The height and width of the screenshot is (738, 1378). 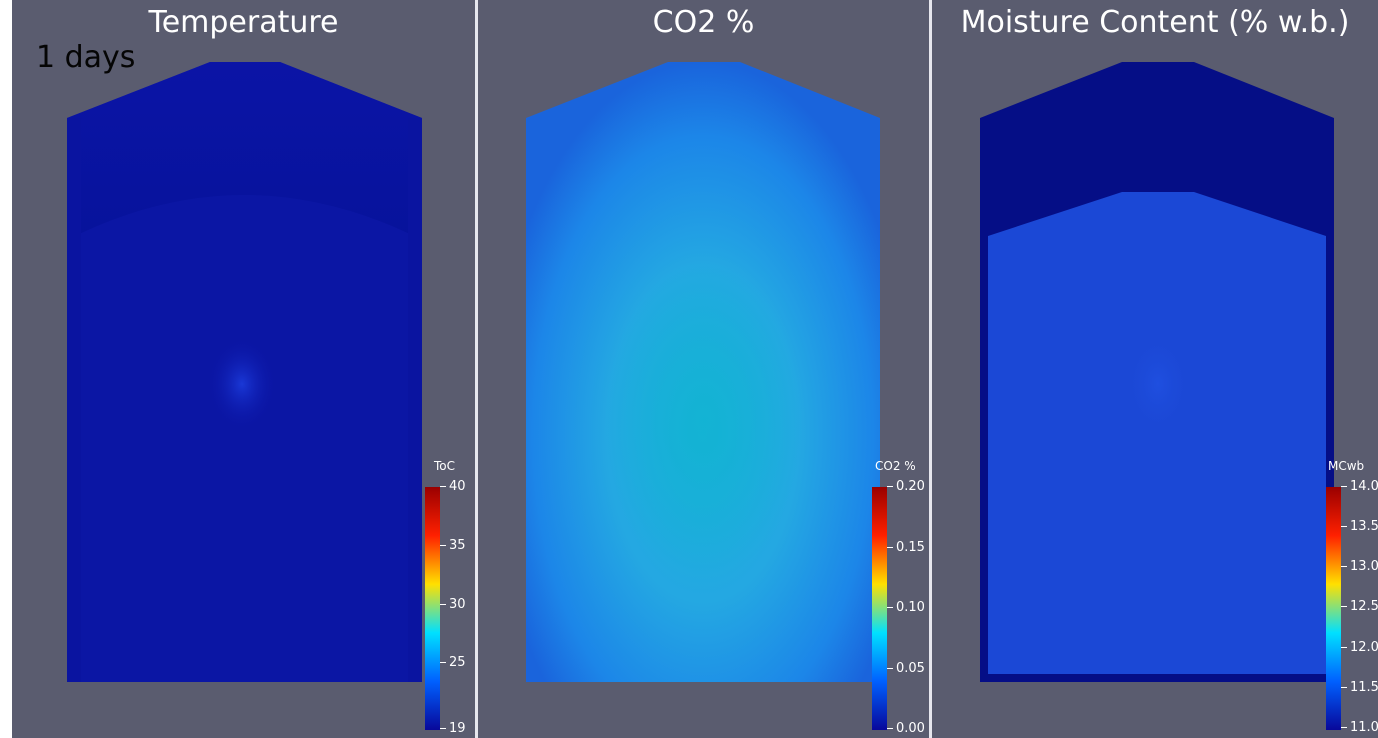 What do you see at coordinates (1333, 608) in the screenshot?
I see `moisture-colorbar` at bounding box center [1333, 608].